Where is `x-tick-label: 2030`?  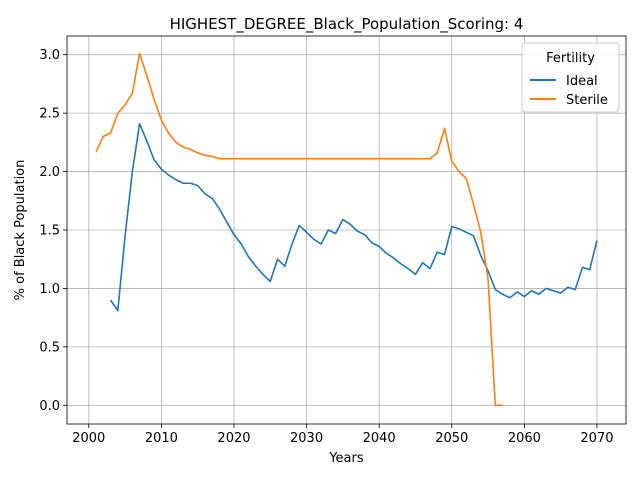 x-tick-label: 2030 is located at coordinates (306, 438).